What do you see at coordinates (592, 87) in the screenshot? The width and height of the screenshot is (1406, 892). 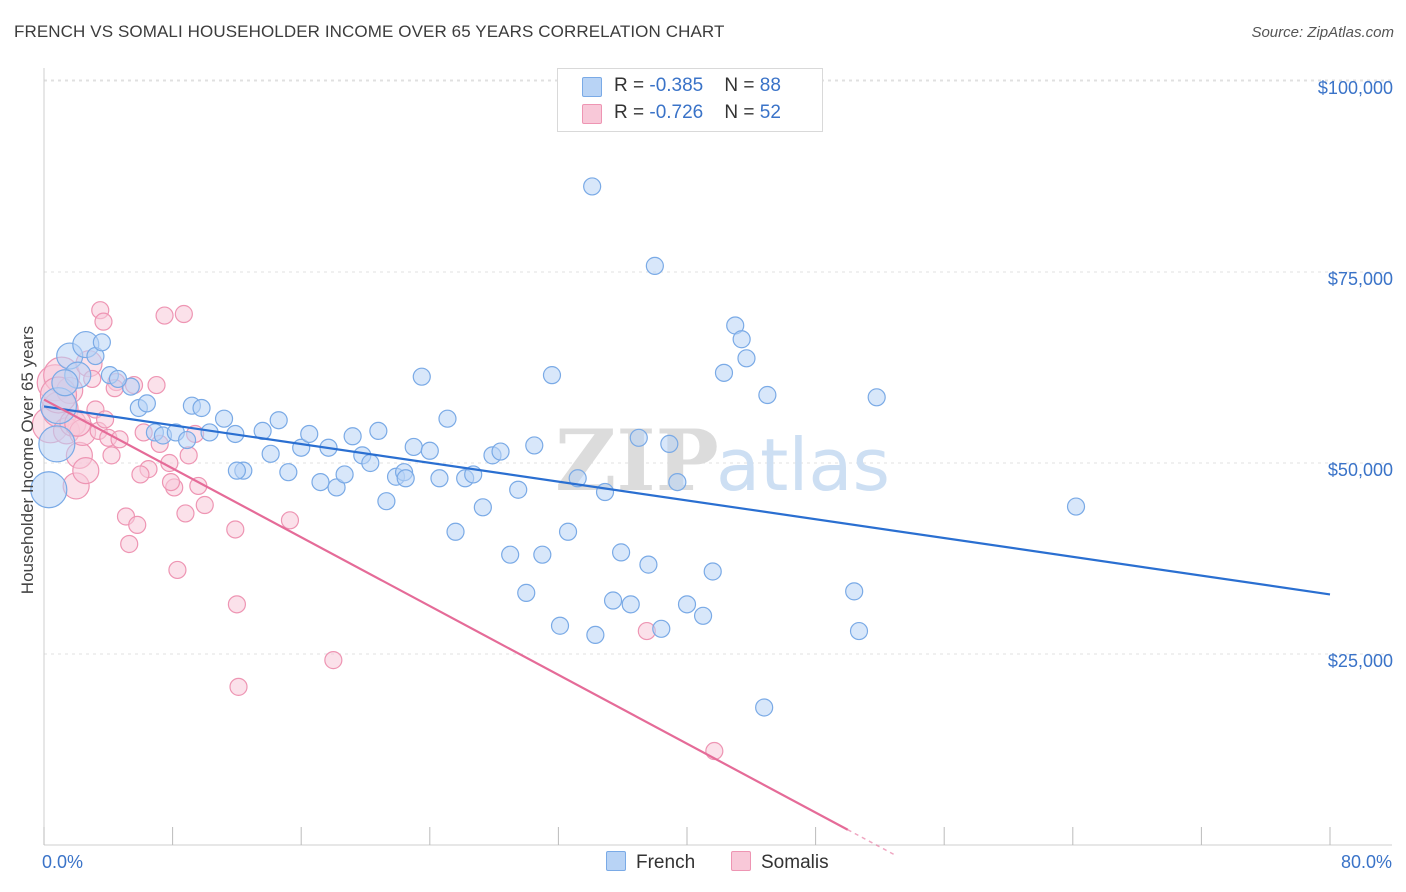 I see `legend-swatch-french` at bounding box center [592, 87].